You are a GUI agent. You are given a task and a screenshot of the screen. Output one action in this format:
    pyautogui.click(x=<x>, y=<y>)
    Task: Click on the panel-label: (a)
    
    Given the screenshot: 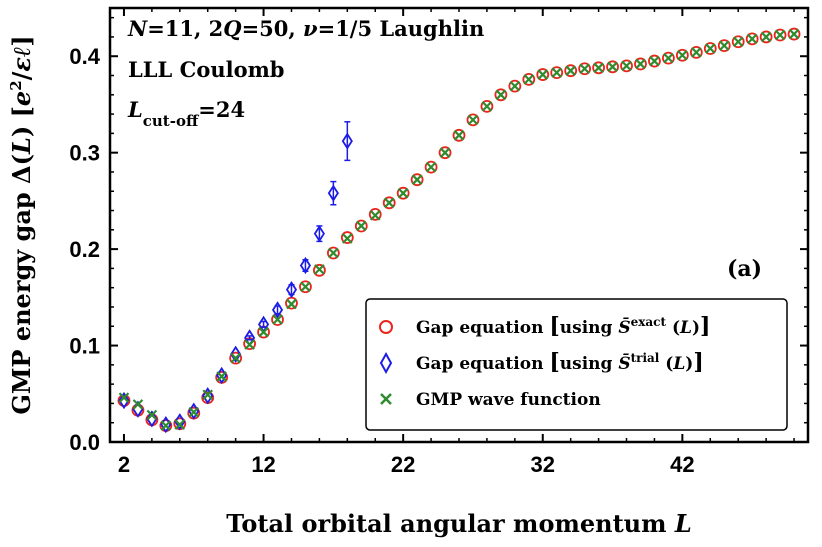 What is the action you would take?
    pyautogui.click(x=744, y=269)
    